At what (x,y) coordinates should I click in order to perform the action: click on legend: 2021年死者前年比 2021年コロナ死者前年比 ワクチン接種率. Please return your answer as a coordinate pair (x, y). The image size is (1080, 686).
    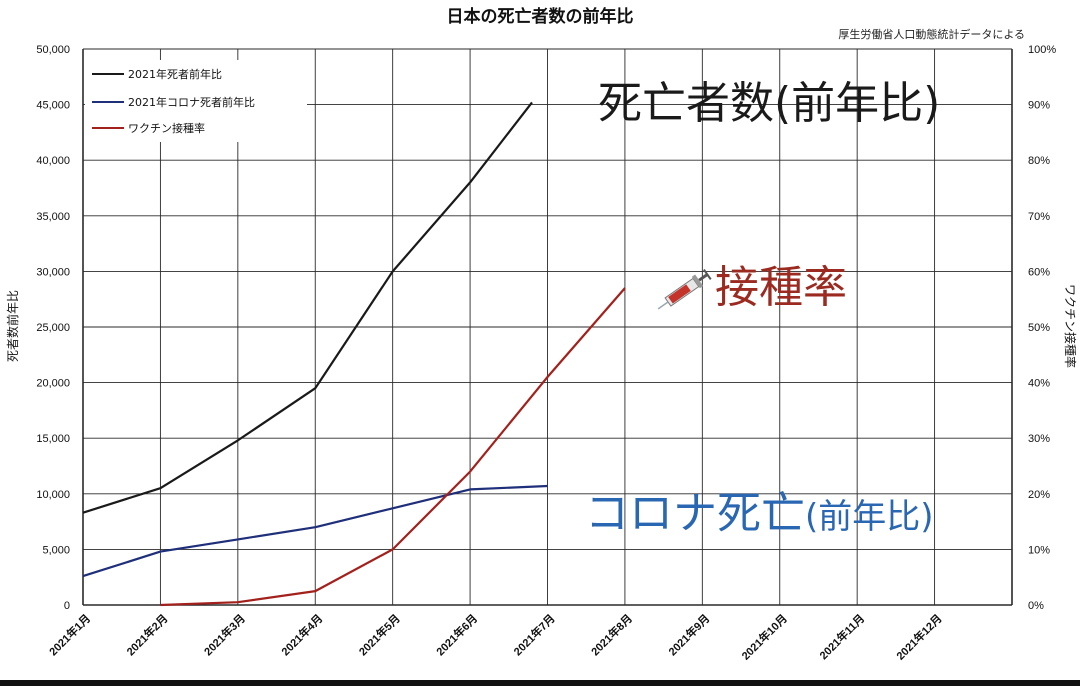
    Looking at the image, I should click on (196, 101).